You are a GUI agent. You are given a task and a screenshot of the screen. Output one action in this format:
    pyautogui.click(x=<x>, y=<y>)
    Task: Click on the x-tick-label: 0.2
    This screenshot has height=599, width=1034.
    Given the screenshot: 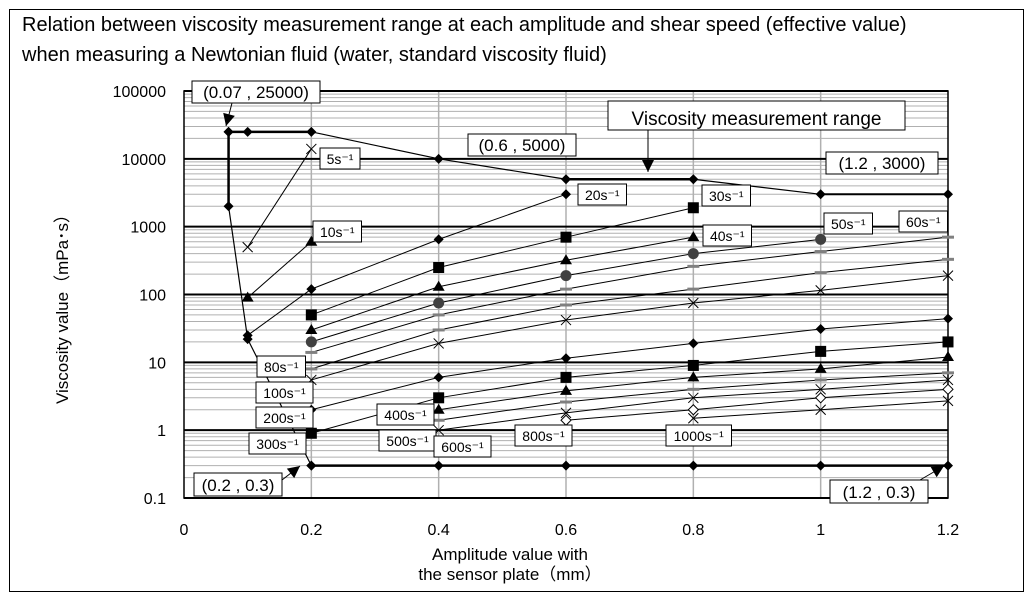 What is the action you would take?
    pyautogui.click(x=311, y=530)
    